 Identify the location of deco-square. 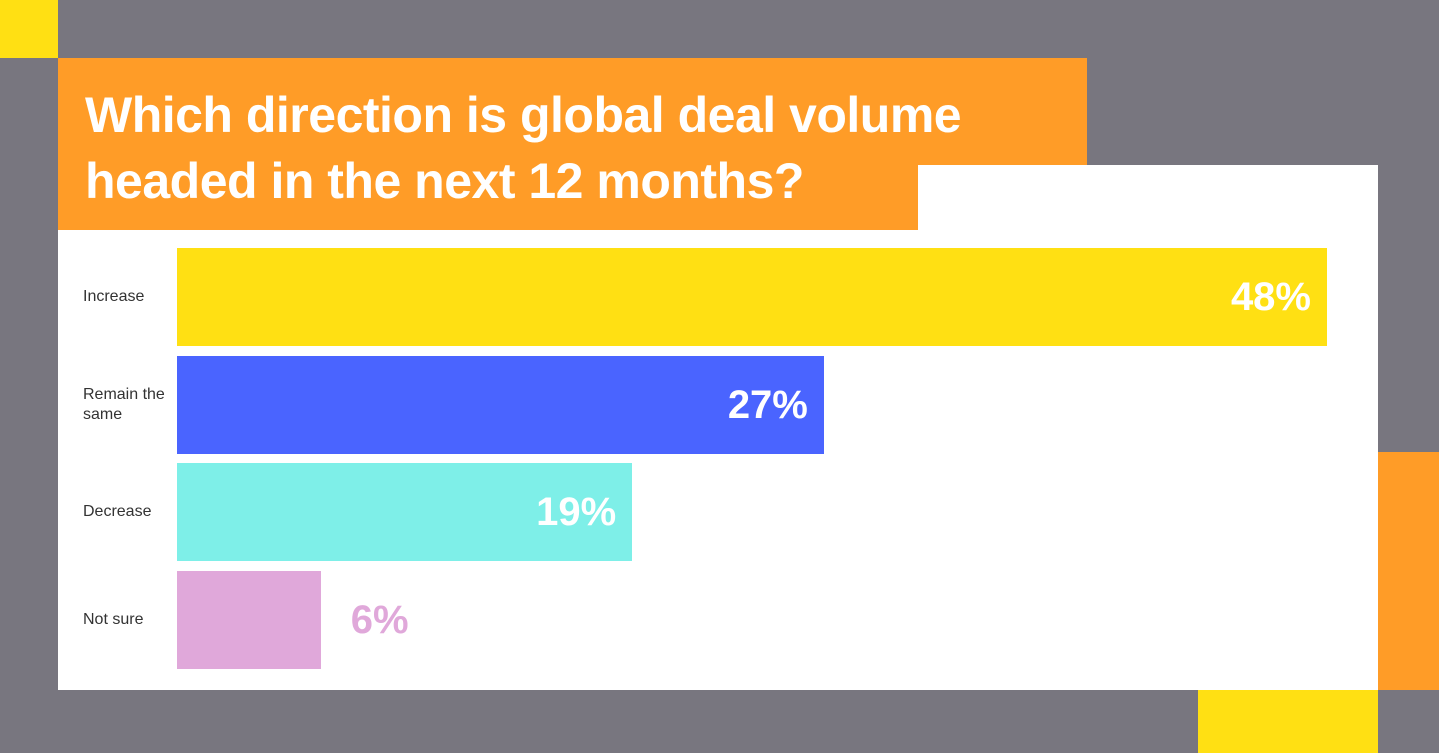
(29, 29).